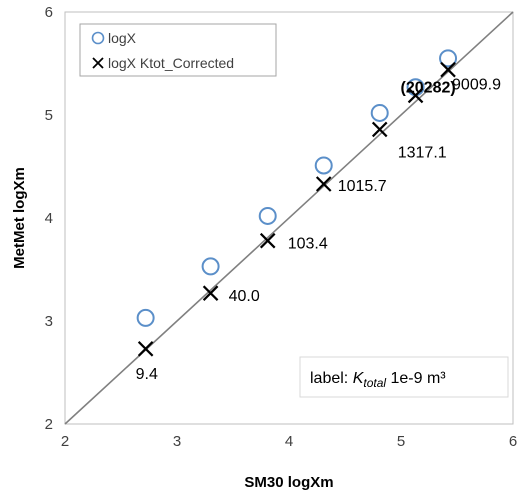 This screenshot has height=495, width=522. I want to click on annotation-text: label: Ktotal 1e-9 m³, so click(378, 380).